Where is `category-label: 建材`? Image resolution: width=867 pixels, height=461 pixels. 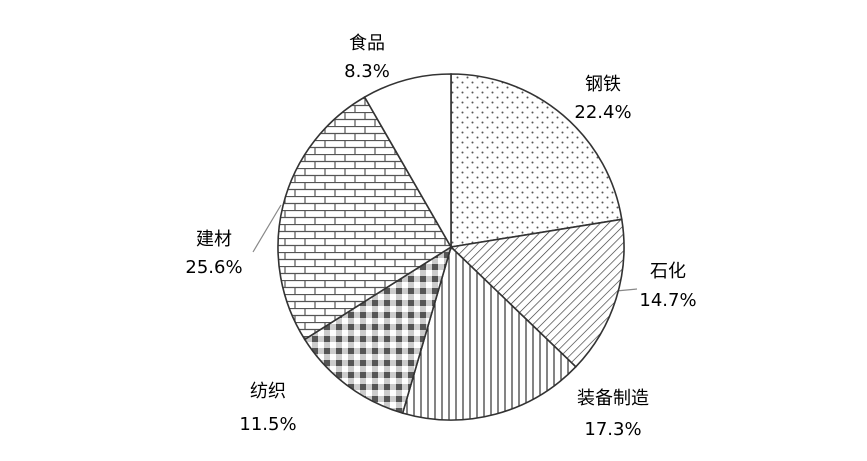
category-label: 建材 is located at coordinates (214, 239).